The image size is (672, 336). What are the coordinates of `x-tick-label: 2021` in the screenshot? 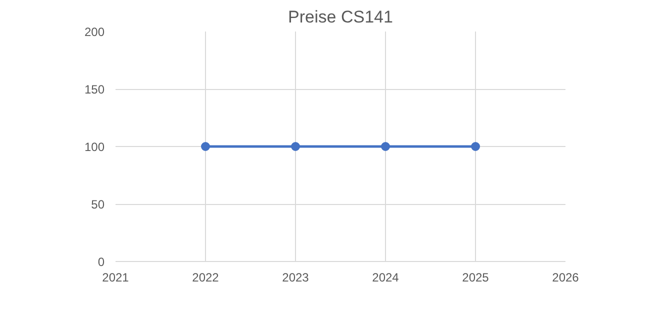 It's located at (116, 277).